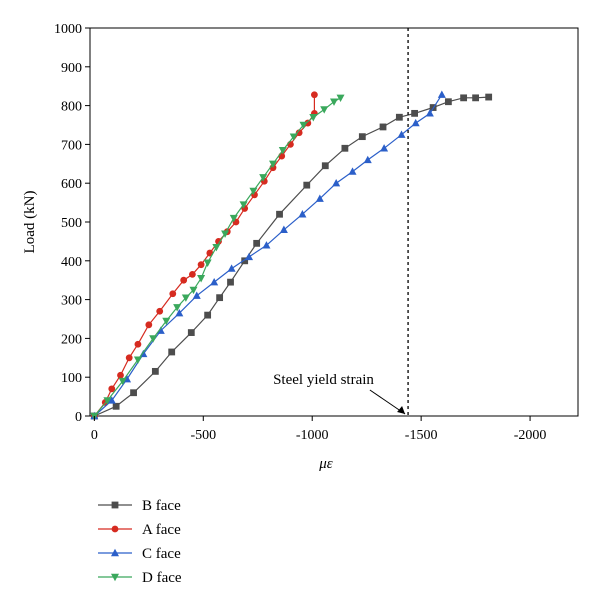  What do you see at coordinates (71, 301) in the screenshot?
I see `y-tick-label: 300` at bounding box center [71, 301].